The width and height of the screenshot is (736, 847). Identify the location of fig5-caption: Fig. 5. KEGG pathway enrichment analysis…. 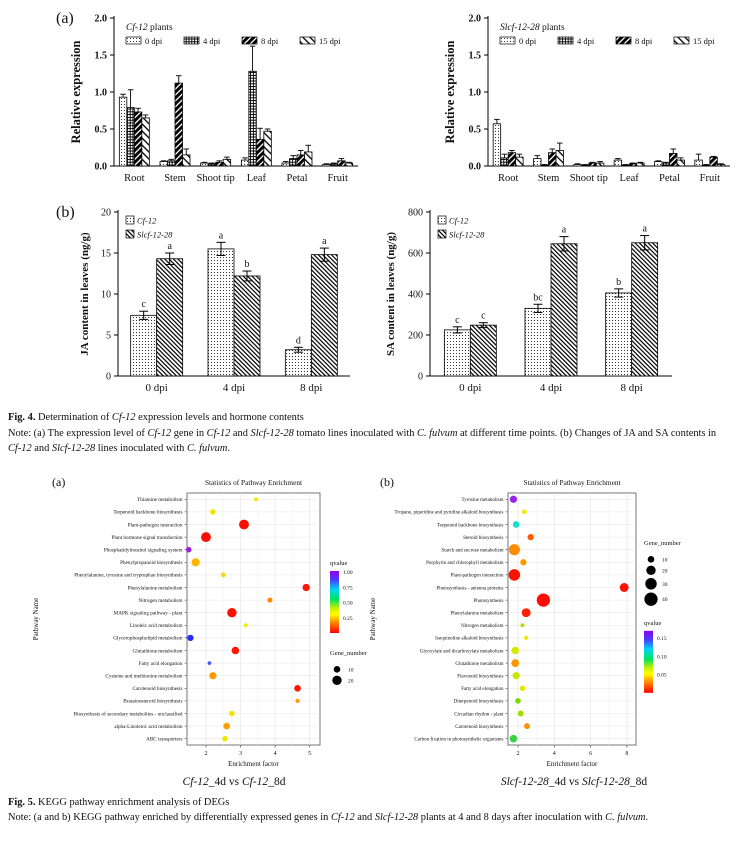
(368, 810).